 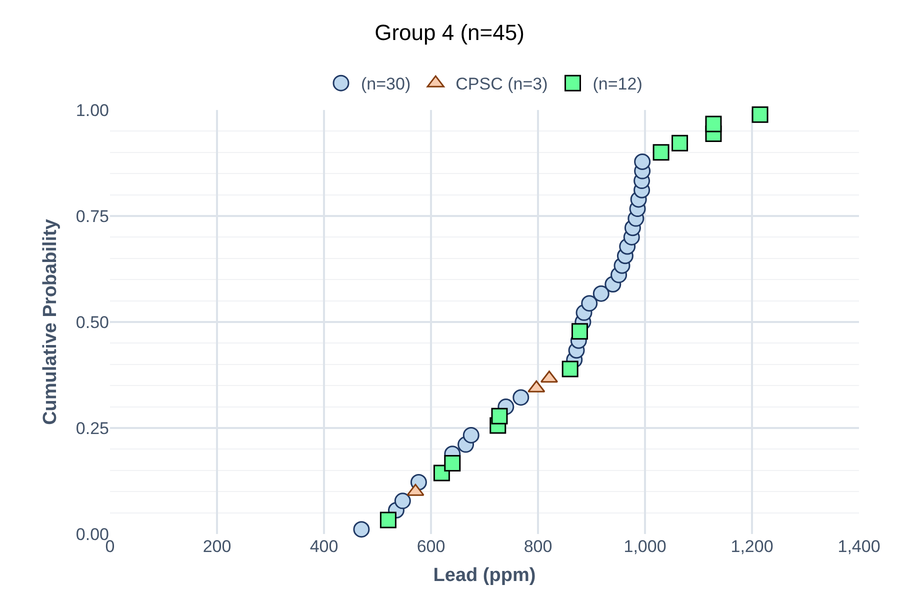 I want to click on y-tick-label: 0.50, so click(x=92, y=322).